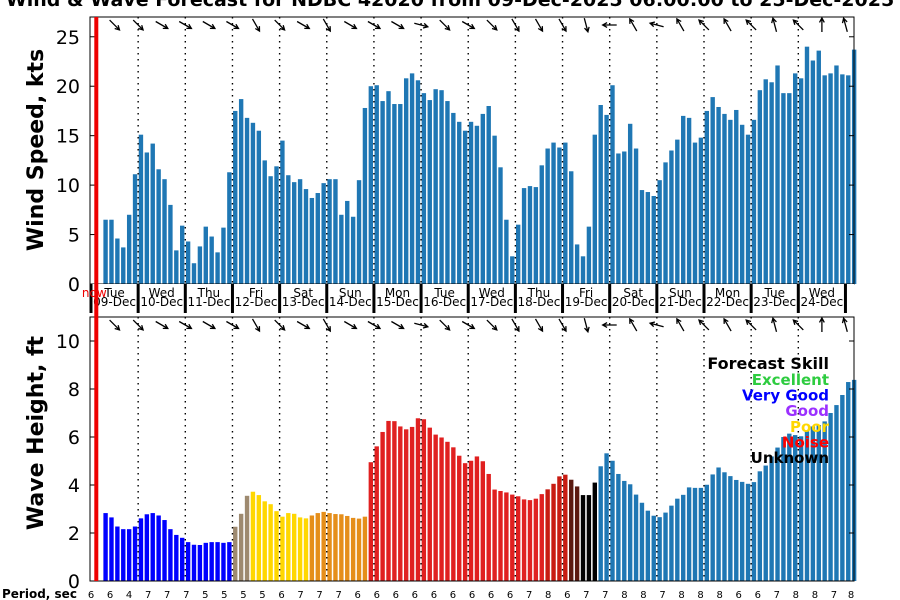 The width and height of the screenshot is (900, 600). I want to click on wind-direction-arrows, so click(478, 25).